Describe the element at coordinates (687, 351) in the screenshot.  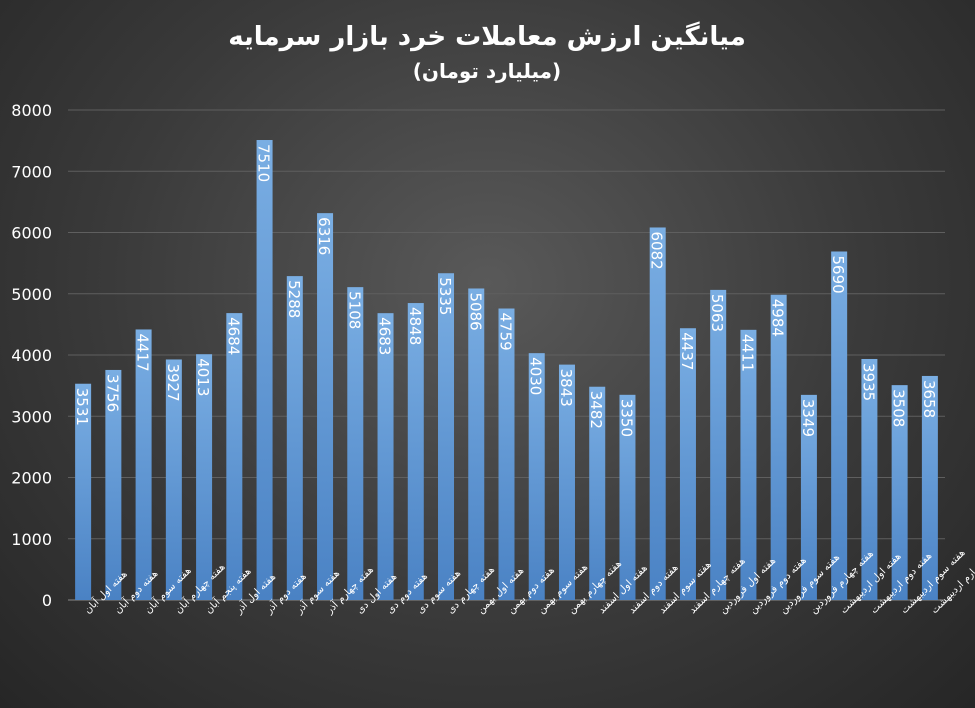
I see `data-label: 4437` at that location.